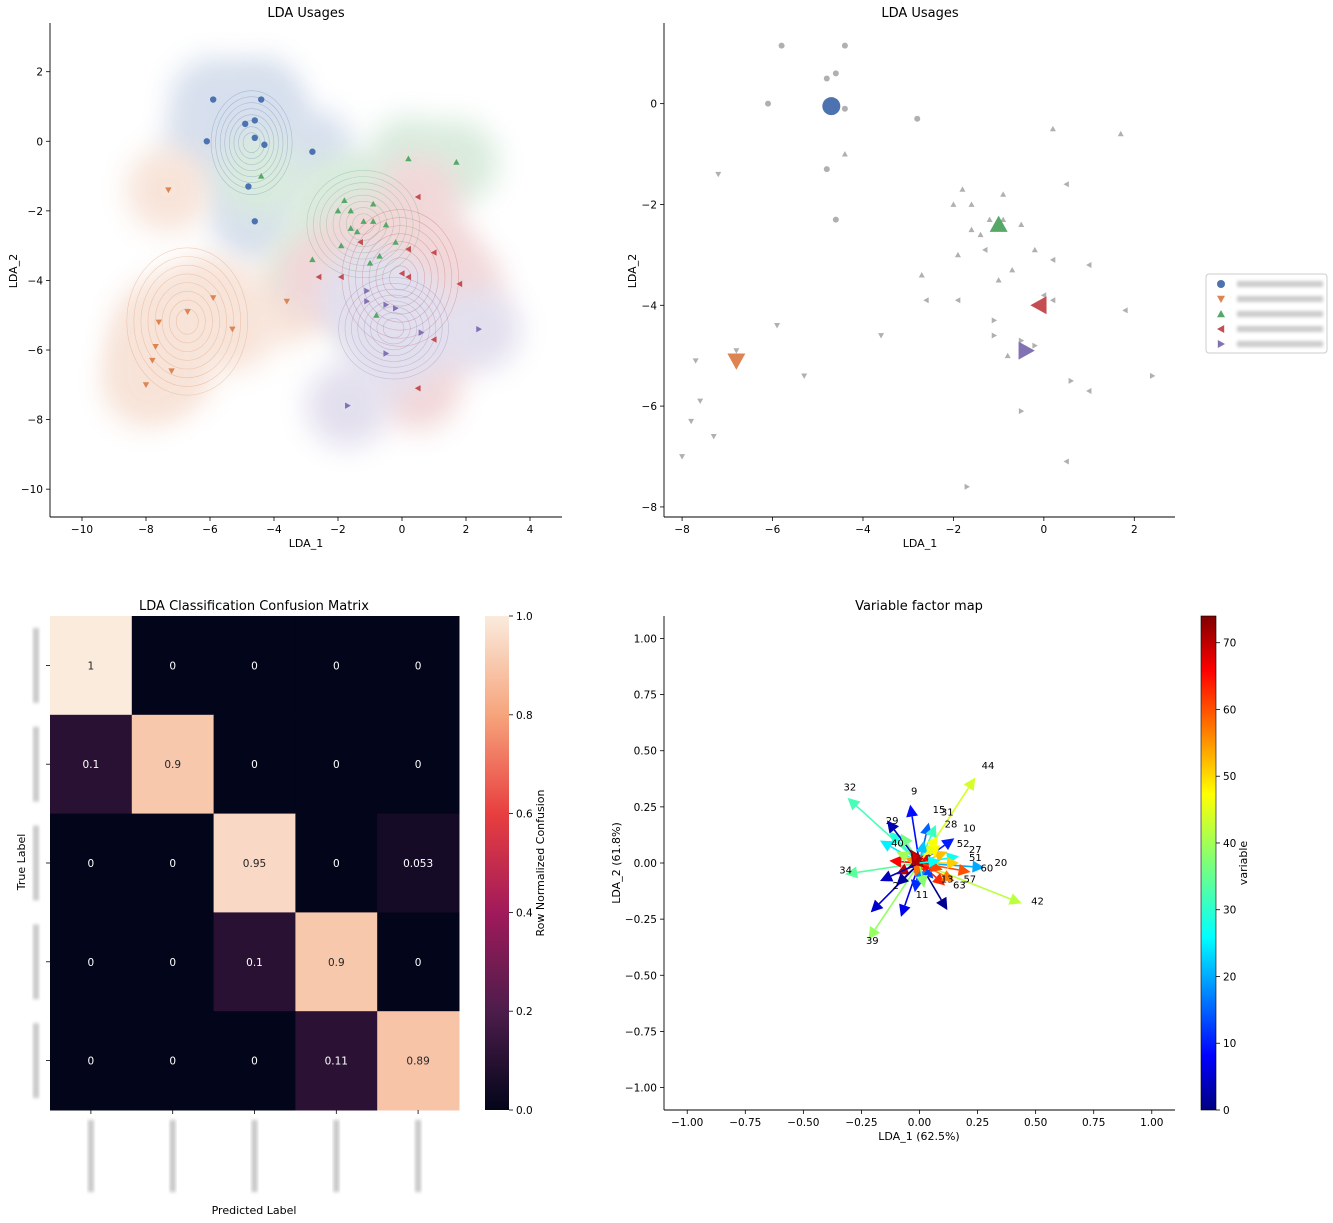 This screenshot has height=1223, width=1333. I want to click on vector-arrow, so click(888, 868).